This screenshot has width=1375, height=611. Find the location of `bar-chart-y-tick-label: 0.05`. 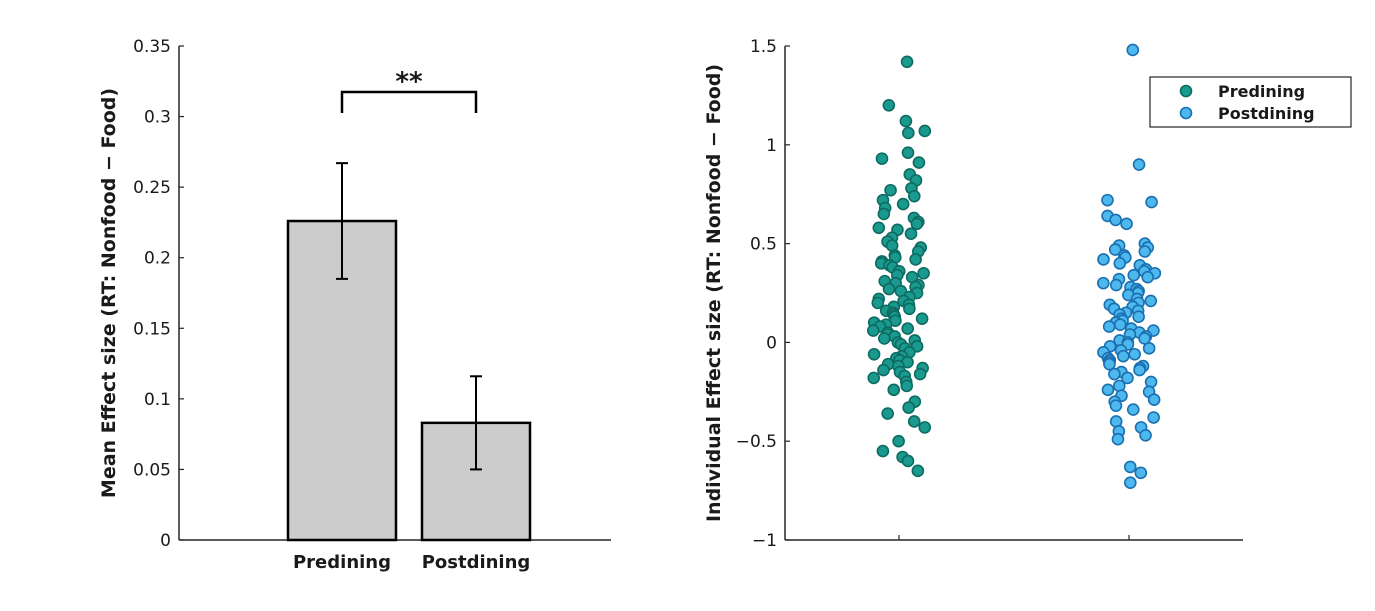

bar-chart-y-tick-label: 0.05 is located at coordinates (152, 470).